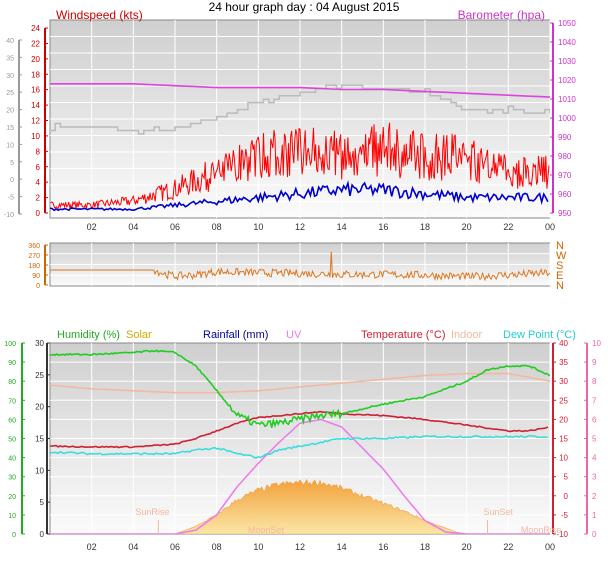 This screenshot has height=566, width=608. Describe the element at coordinates (348, 521) in the screenshot. I see `temperature-panel-annotations: SunRise SunSet MoonSet MoonRise` at that location.